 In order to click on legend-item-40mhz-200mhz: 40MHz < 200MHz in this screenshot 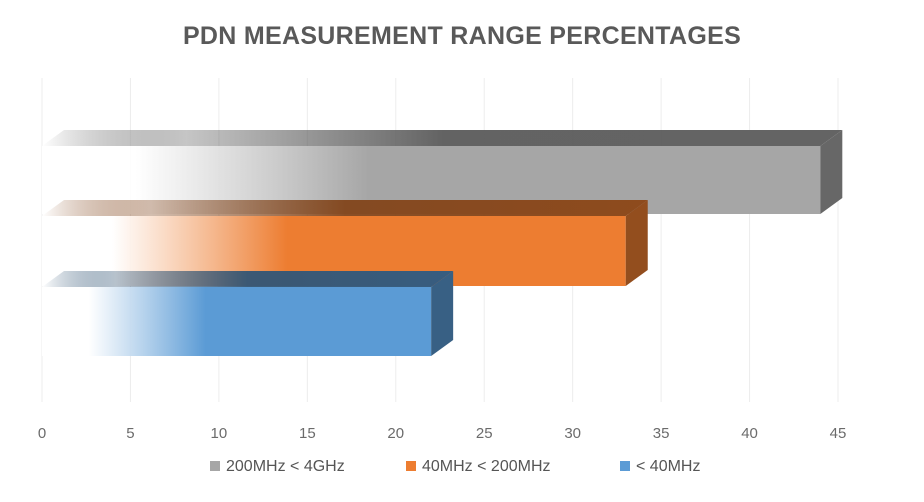, I will do `click(478, 466)`.